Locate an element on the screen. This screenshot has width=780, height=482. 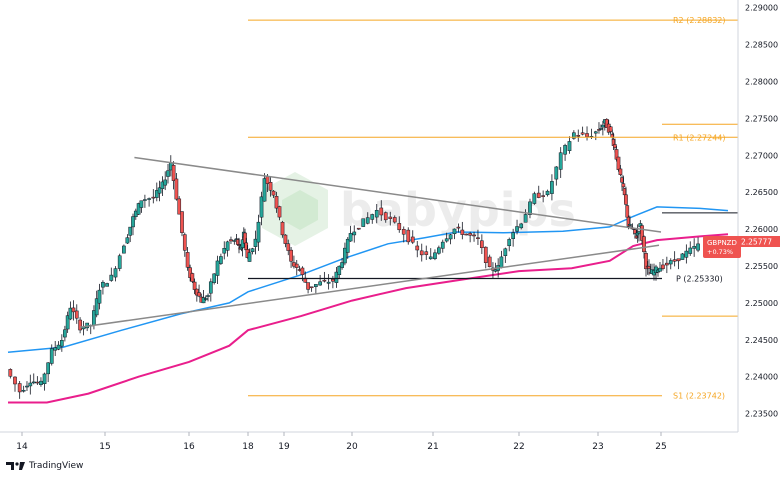
x-axis: 14 15 16 18 19 20 21 22 23 25 is located at coordinates (341, 442).